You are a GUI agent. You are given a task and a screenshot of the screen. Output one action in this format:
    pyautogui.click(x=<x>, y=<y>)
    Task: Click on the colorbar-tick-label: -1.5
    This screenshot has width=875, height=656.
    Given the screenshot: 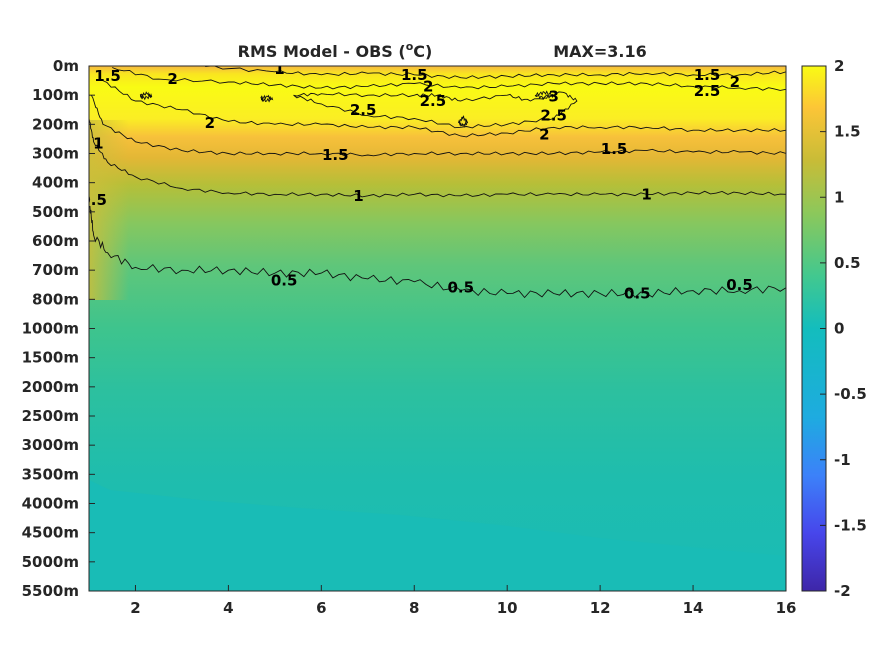 What is the action you would take?
    pyautogui.click(x=850, y=525)
    